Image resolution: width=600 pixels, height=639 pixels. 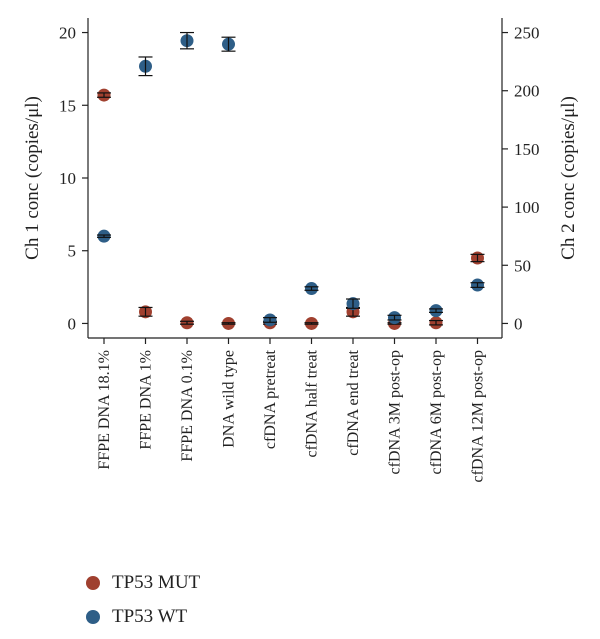 I want to click on y-tick-label-left: 20, so click(x=67, y=33).